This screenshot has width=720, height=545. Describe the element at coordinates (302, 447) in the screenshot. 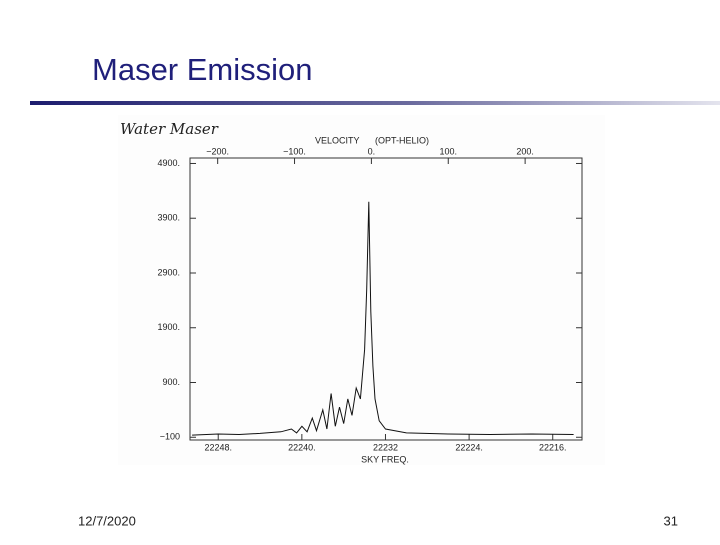

I see `x-tick-label: 22240.` at that location.